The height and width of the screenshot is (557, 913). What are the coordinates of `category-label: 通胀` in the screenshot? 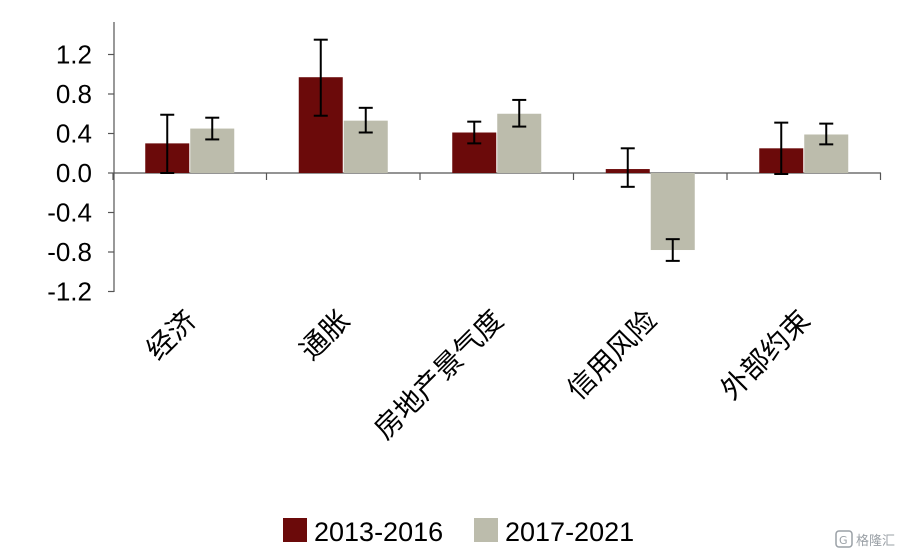 It's located at (324, 335).